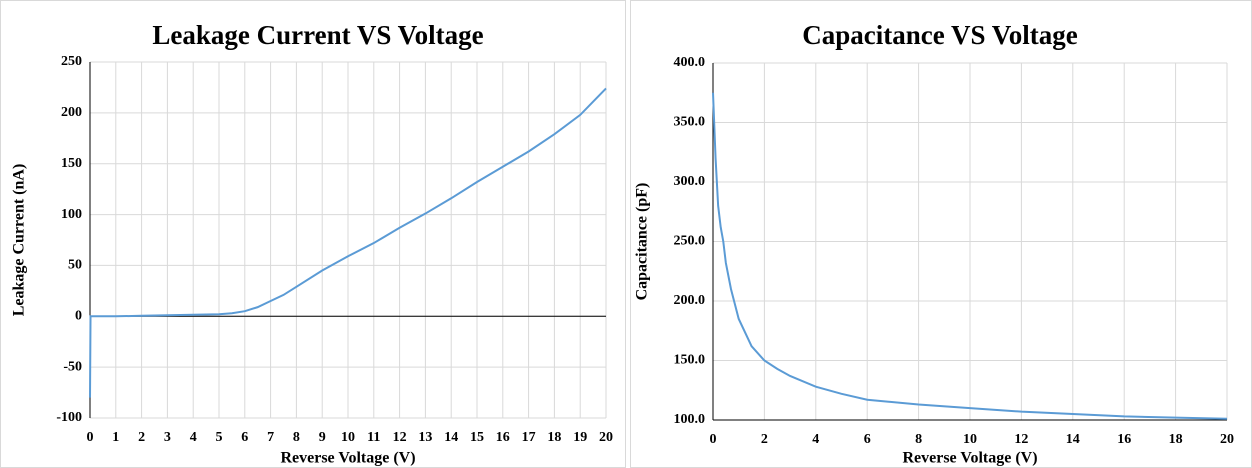 The image size is (1252, 468). What do you see at coordinates (317, 35) in the screenshot?
I see `chart-title: Leakage Current VS Voltage` at bounding box center [317, 35].